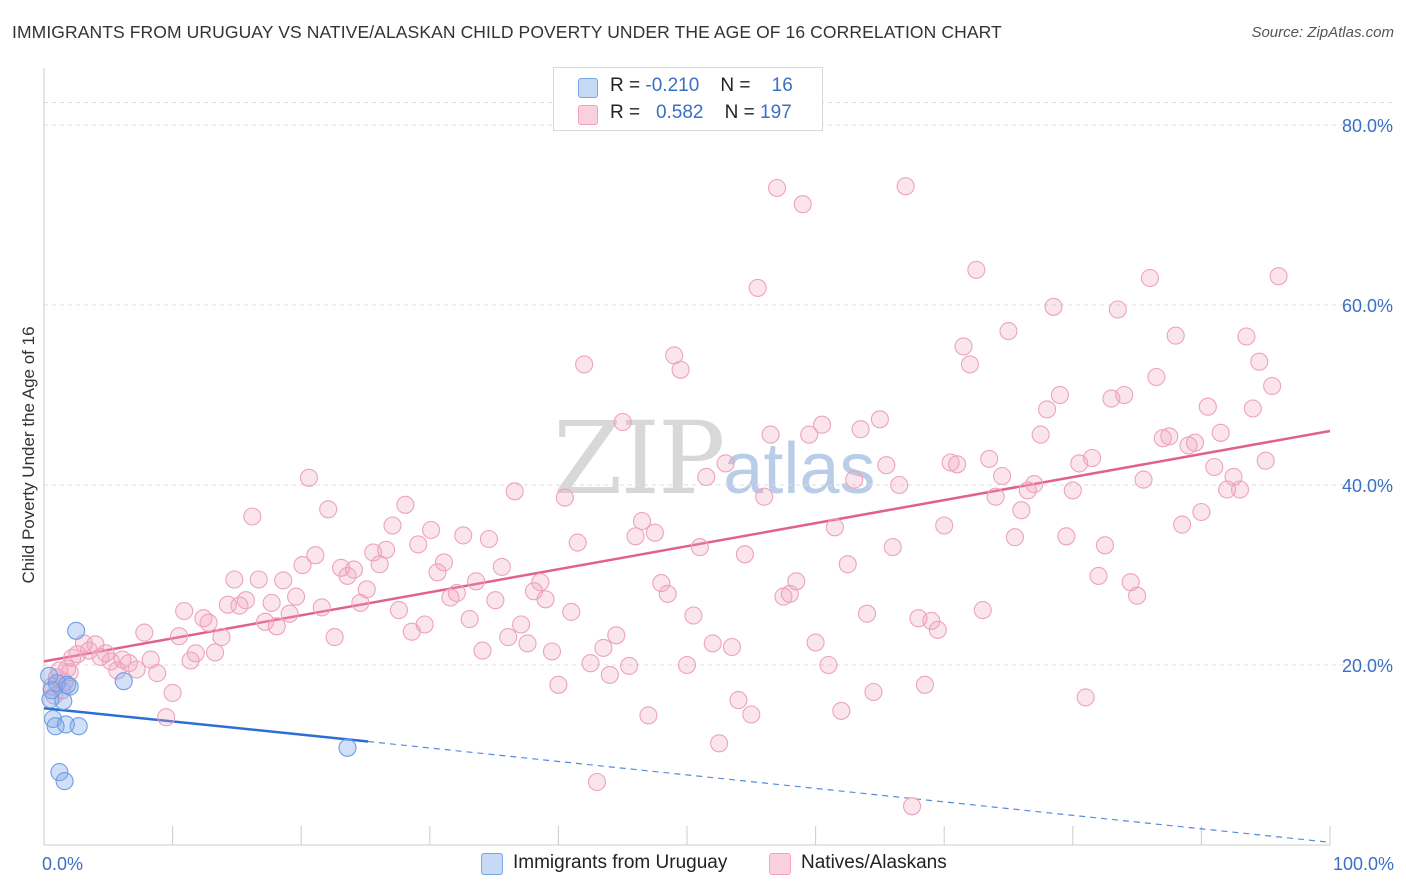 The height and width of the screenshot is (892, 1406). What do you see at coordinates (588, 115) in the screenshot?
I see `legend-swatch-natives` at bounding box center [588, 115].